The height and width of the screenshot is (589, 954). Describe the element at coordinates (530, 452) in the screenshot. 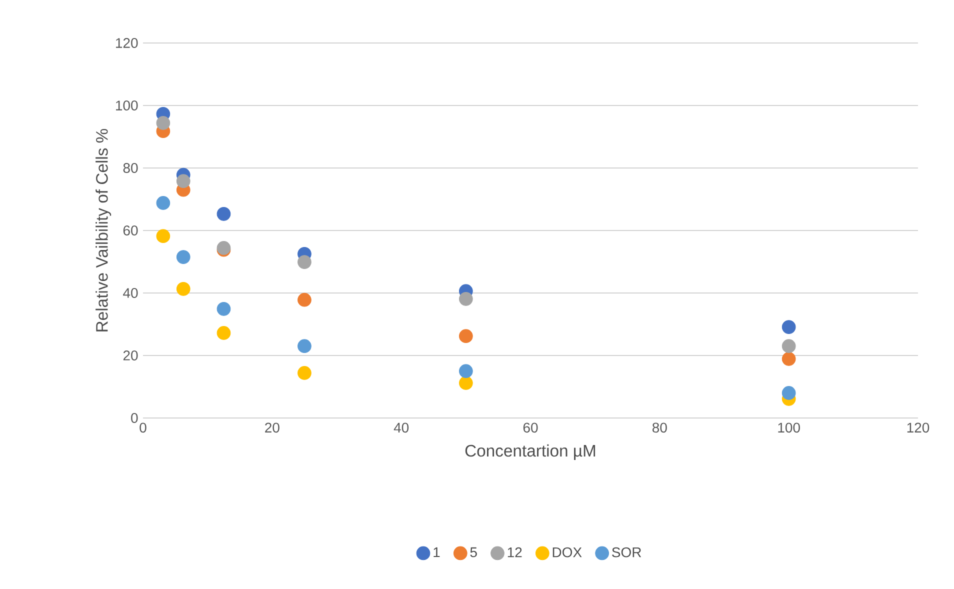

I see `x-axis-title: Concentartion µM` at that location.